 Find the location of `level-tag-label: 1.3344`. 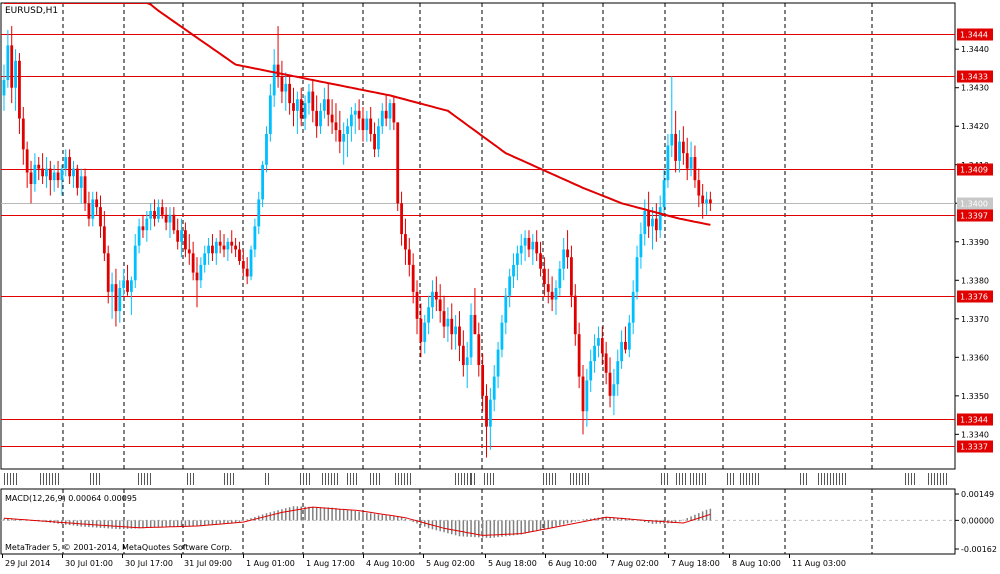

level-tag-label: 1.3344 is located at coordinates (974, 420).